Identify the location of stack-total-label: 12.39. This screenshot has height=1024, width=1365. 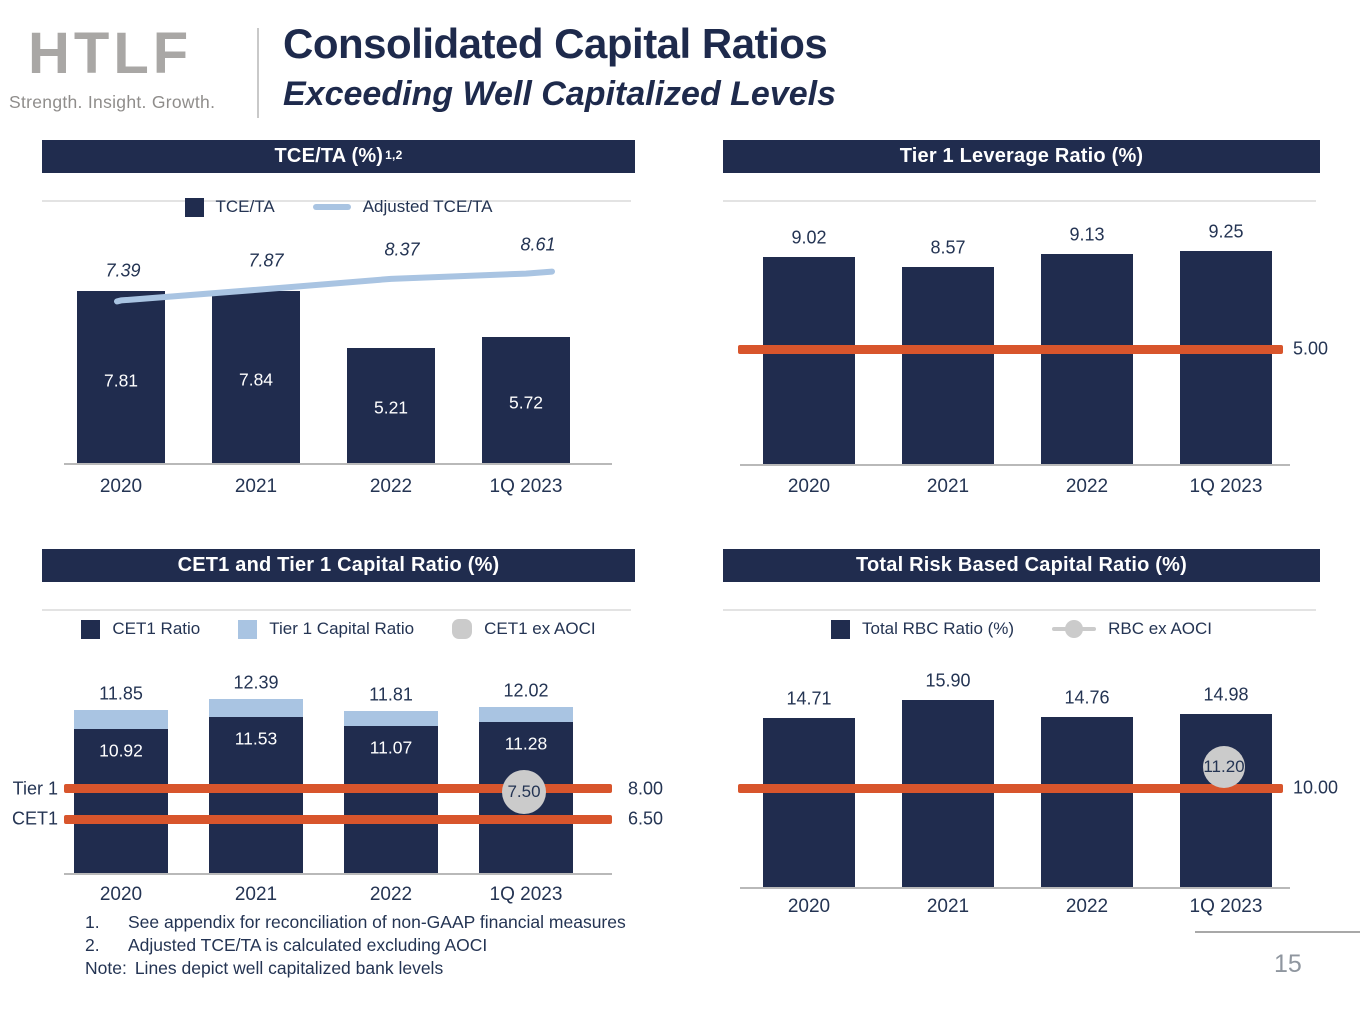
(256, 682).